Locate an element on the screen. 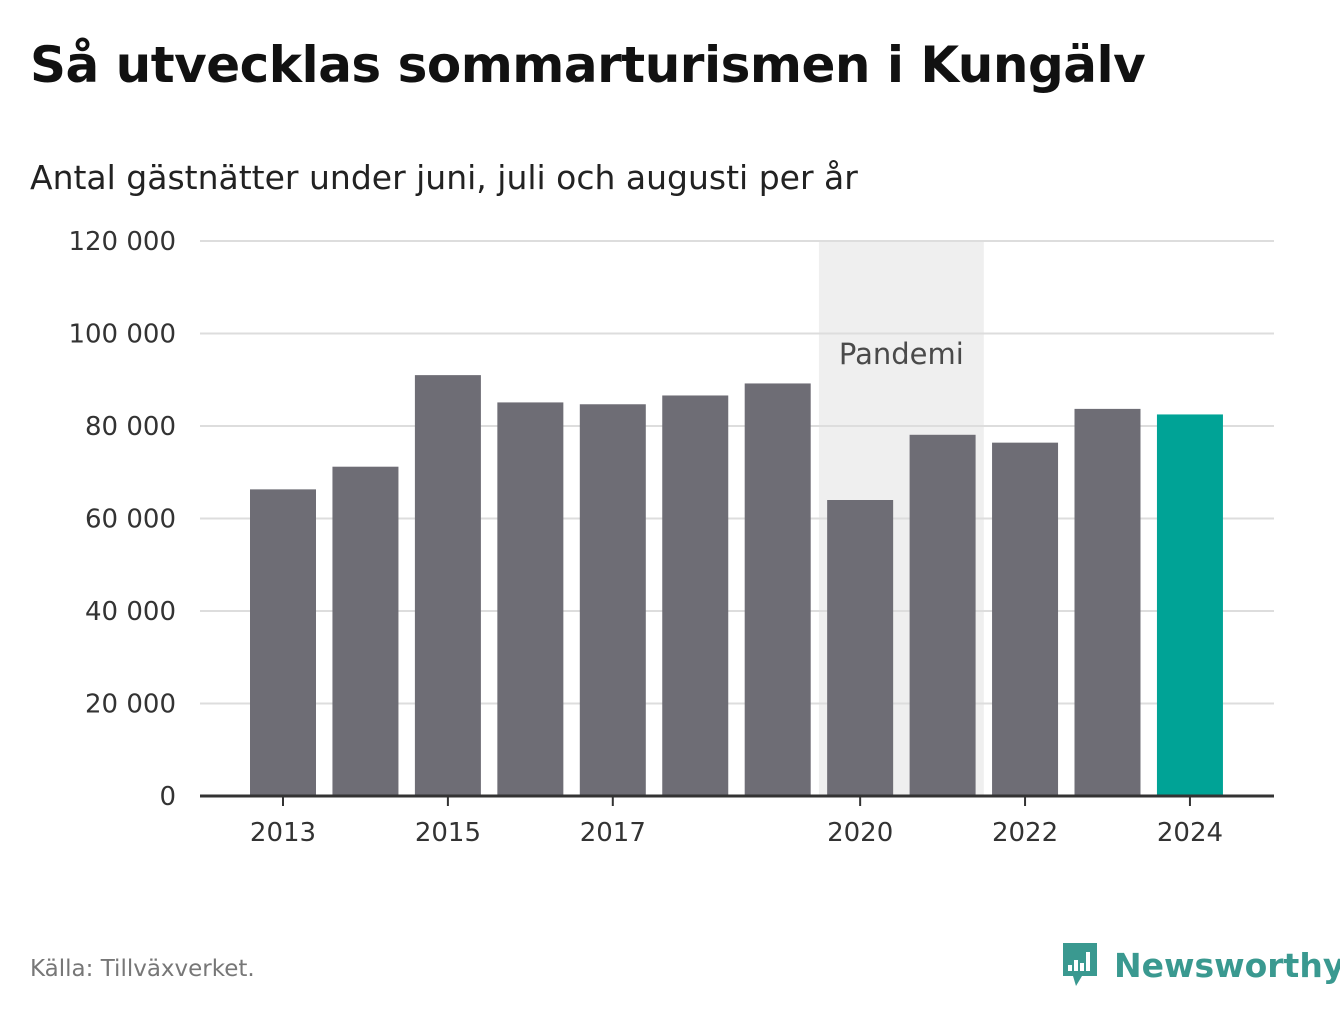 The image size is (1340, 1020). x-tick-label: 2015 is located at coordinates (448, 833).